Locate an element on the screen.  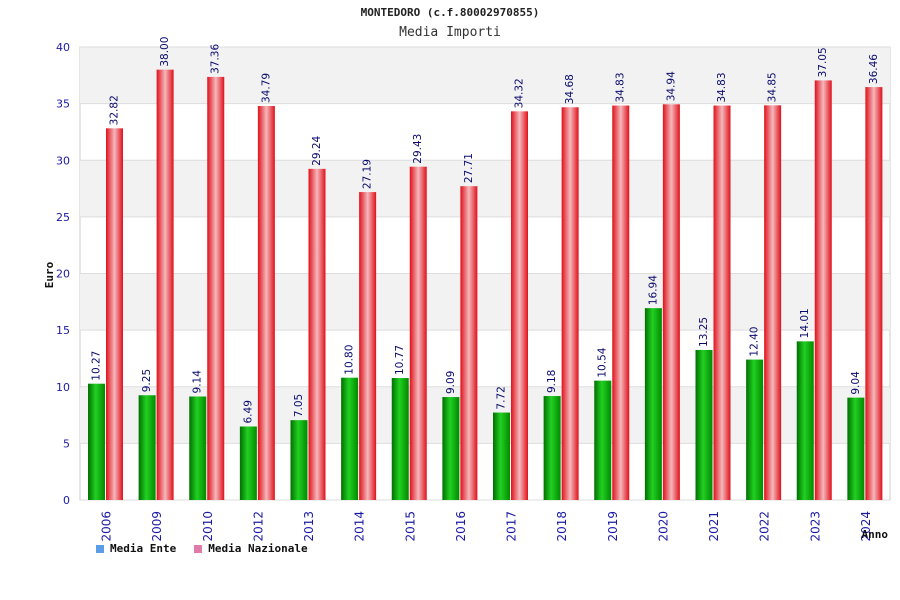
y-tick-label: 30 is located at coordinates (63, 160).